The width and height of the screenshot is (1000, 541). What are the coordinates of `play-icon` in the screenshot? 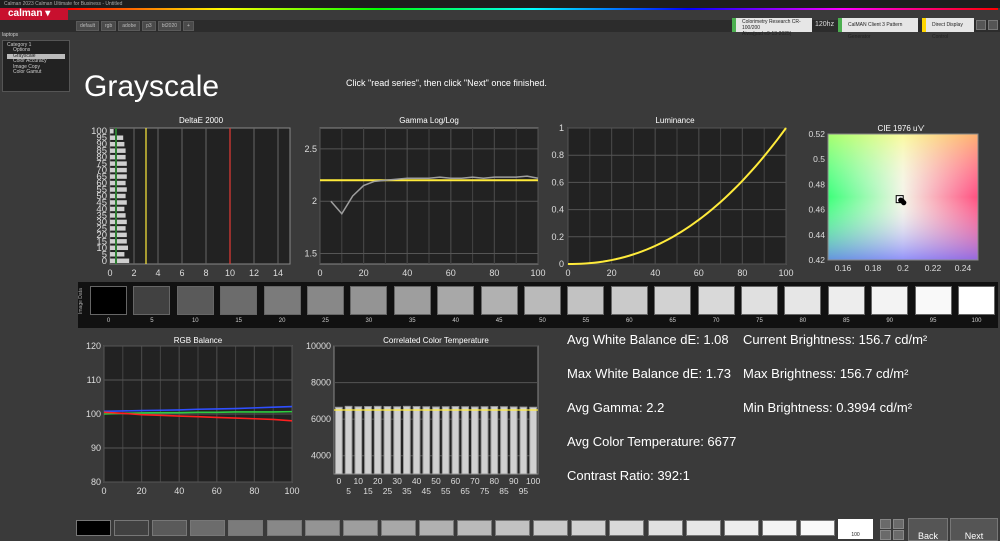 It's located at (885, 524).